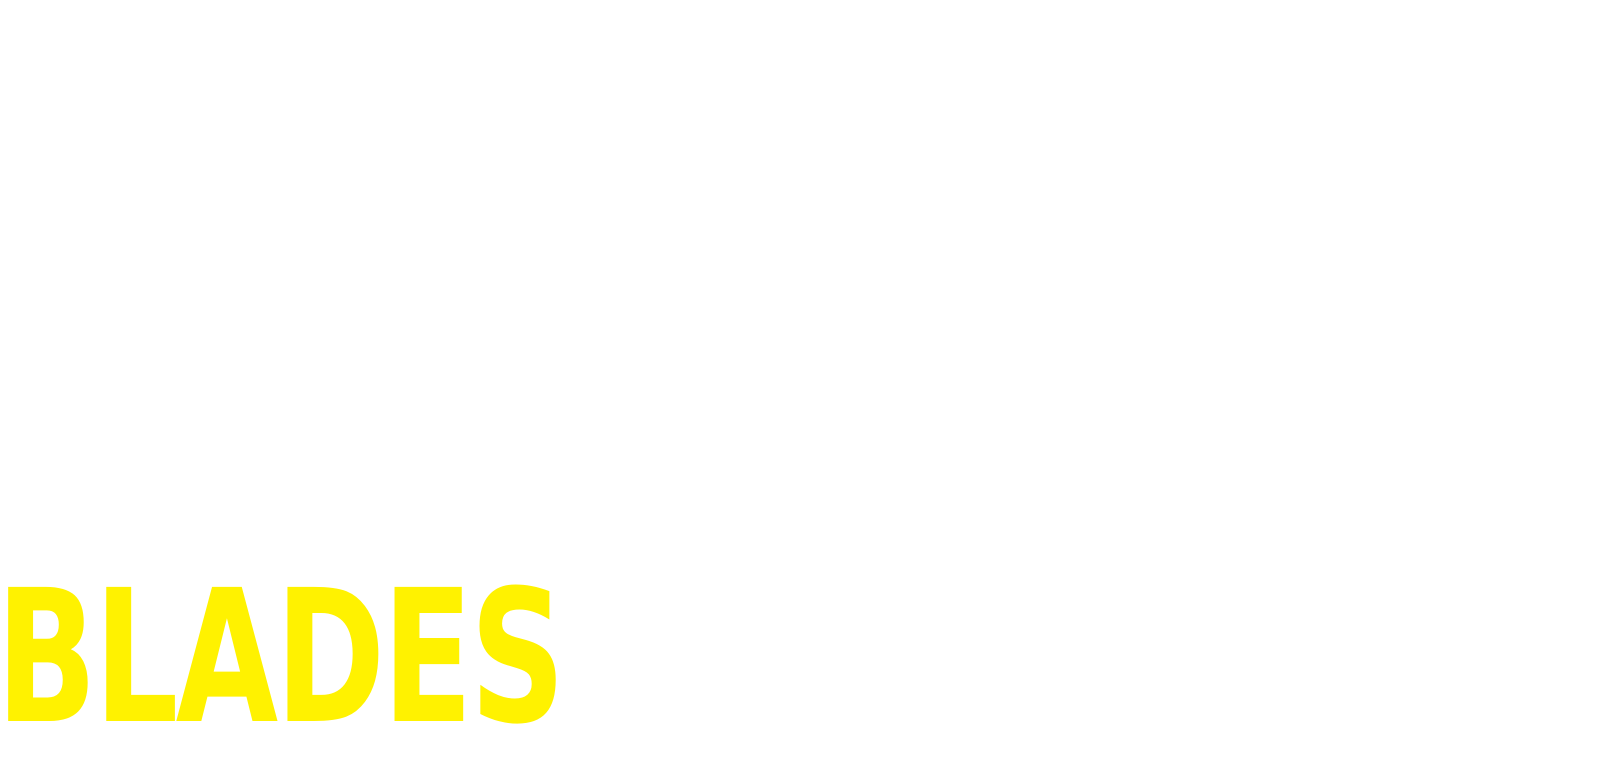 The image size is (1601, 765). Describe the element at coordinates (282, 658) in the screenshot. I see `blades-title: BLADES` at that location.